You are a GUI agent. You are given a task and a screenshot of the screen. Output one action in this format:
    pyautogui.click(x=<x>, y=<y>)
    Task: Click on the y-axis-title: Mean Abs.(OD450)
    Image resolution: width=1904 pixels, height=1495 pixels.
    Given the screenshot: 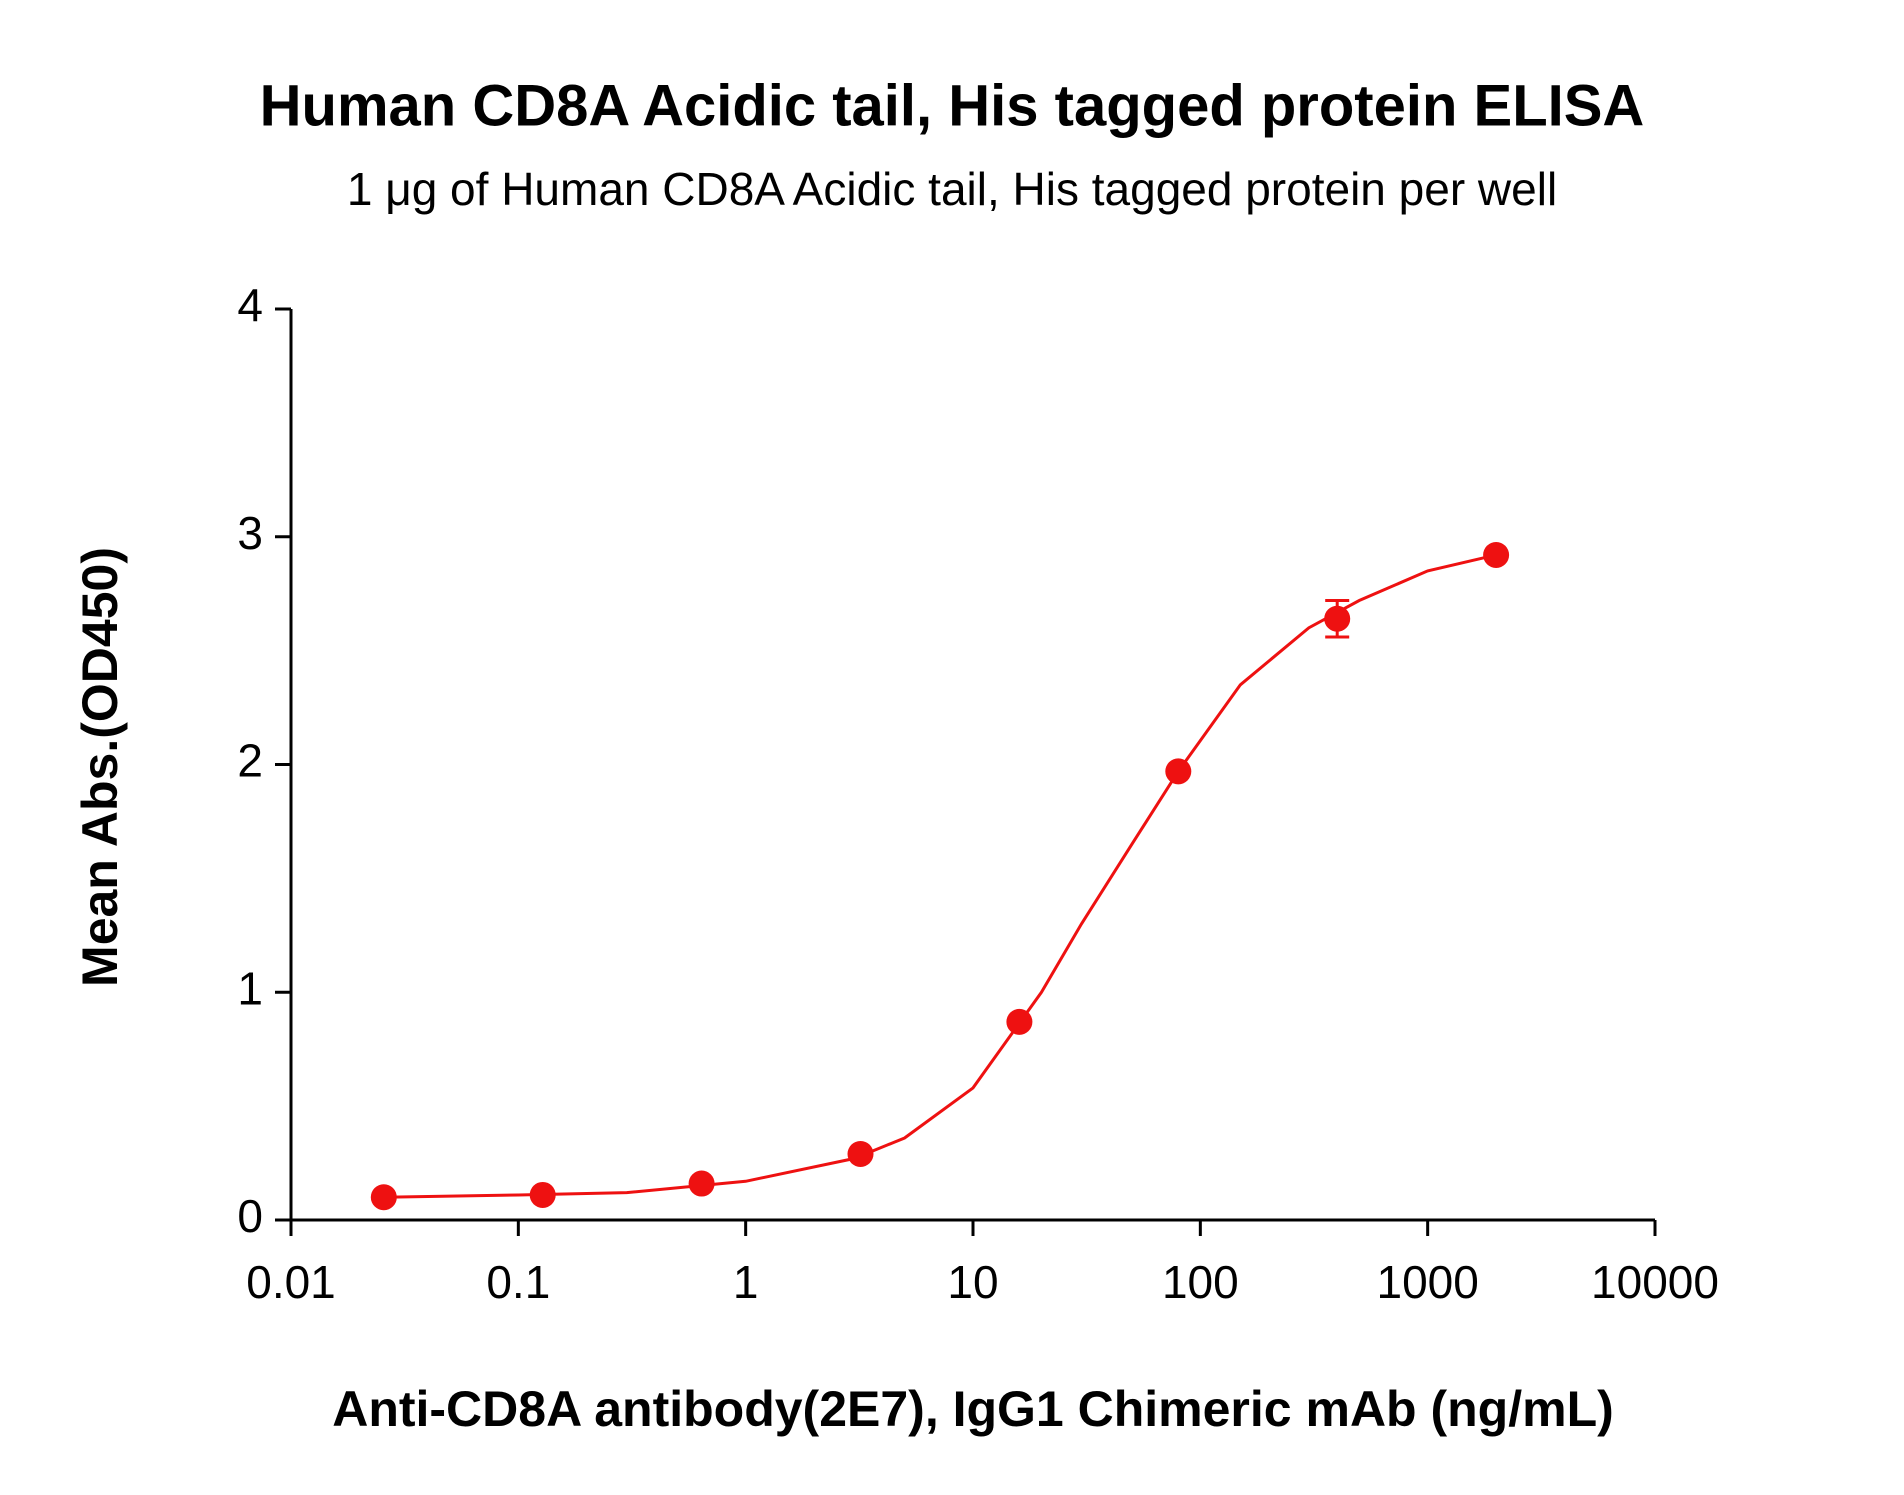 What is the action you would take?
    pyautogui.click(x=100, y=767)
    